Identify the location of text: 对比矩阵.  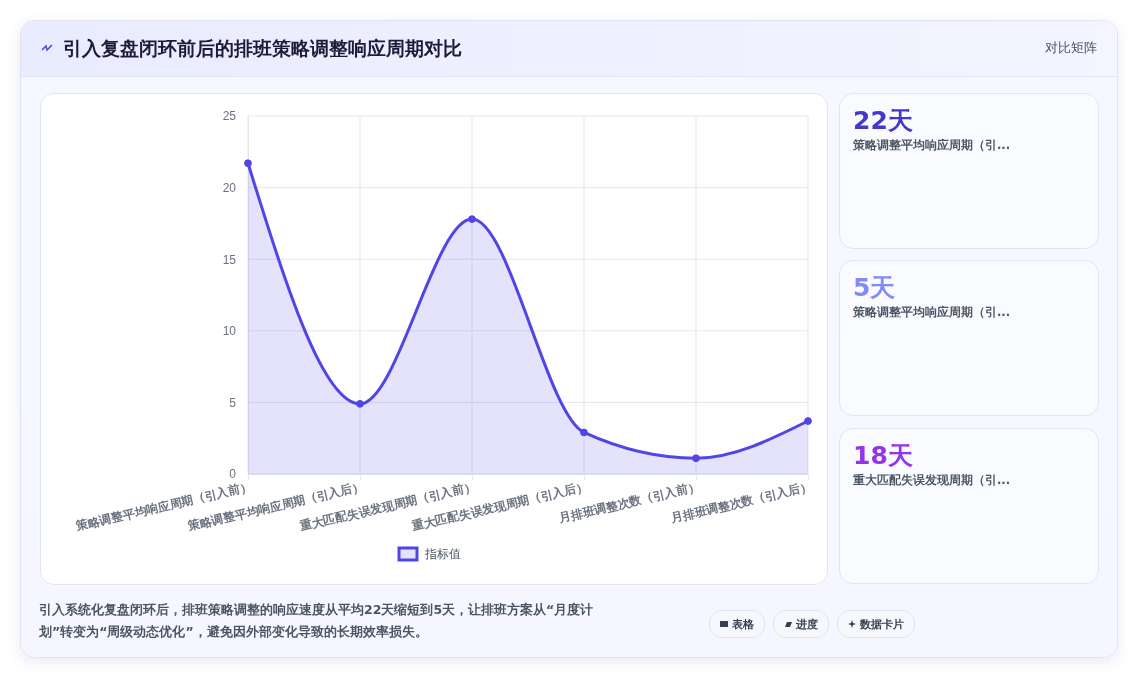
(1071, 48).